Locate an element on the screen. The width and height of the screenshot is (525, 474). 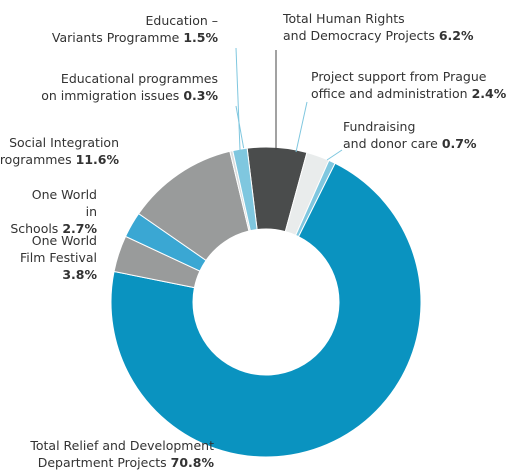
value-label: 70.8% is located at coordinates (192, 462).